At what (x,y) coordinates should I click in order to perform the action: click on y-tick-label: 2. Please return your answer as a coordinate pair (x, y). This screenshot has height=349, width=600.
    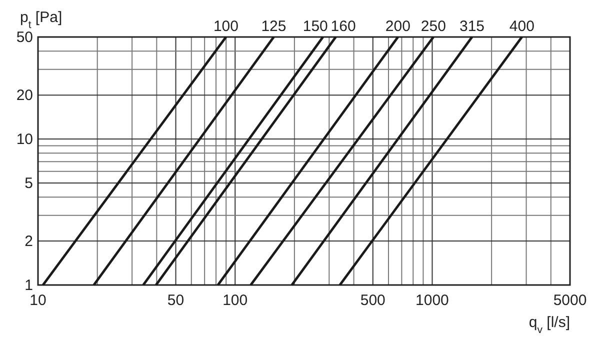
    Looking at the image, I should click on (28, 241).